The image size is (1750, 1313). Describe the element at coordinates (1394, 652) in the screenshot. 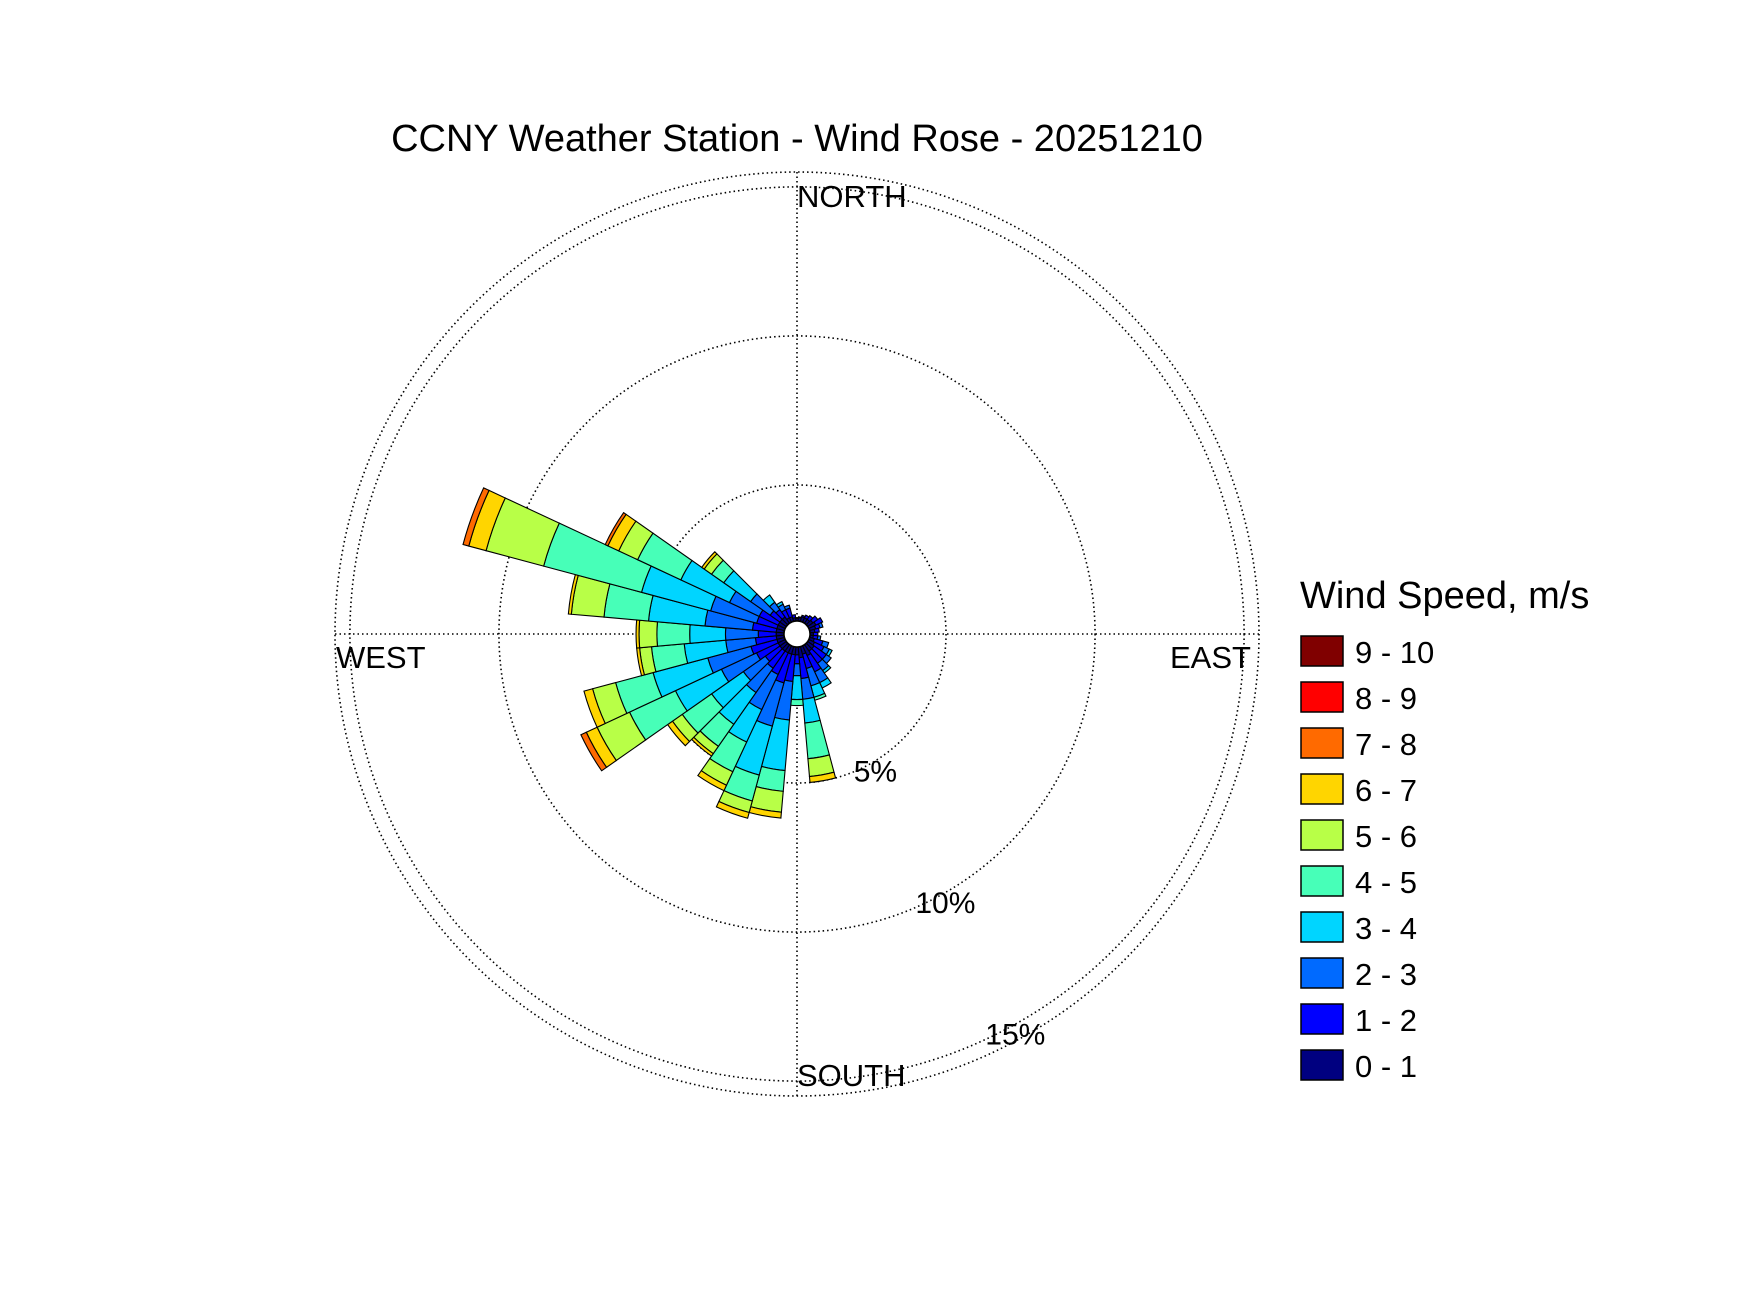

I see `legend-label-0: 9 - 10` at that location.